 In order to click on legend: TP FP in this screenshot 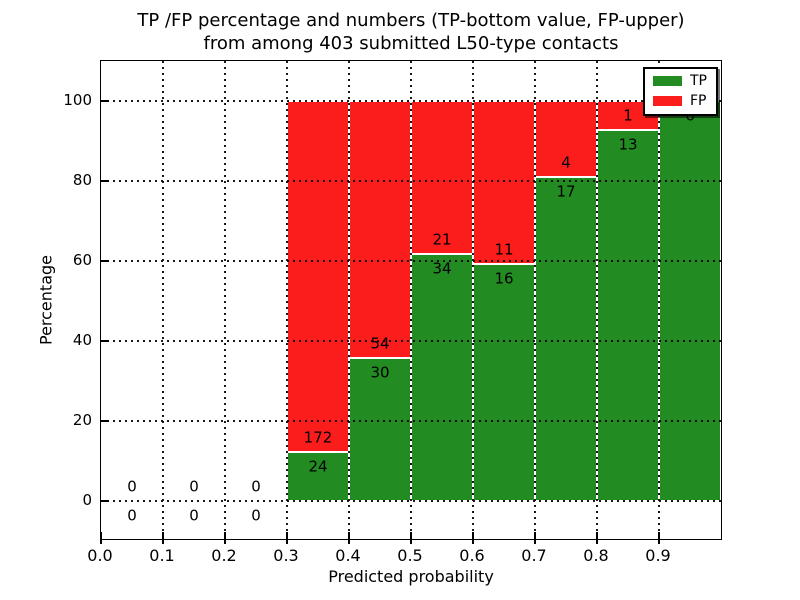, I will do `click(680, 91)`.